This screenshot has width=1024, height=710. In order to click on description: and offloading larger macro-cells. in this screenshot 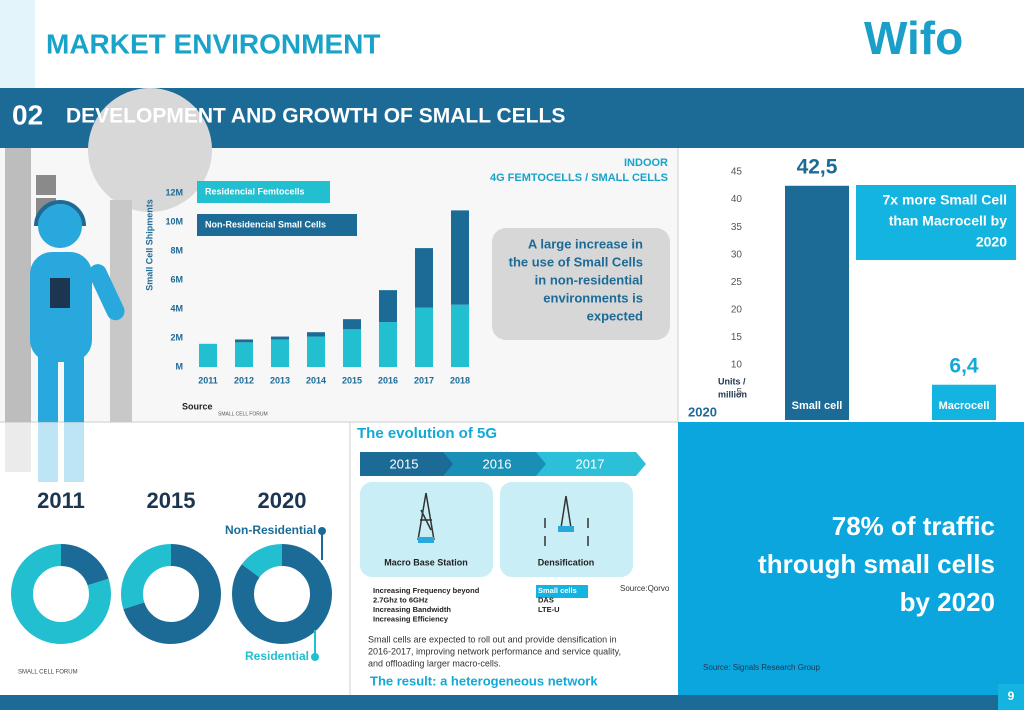, I will do `click(434, 663)`.